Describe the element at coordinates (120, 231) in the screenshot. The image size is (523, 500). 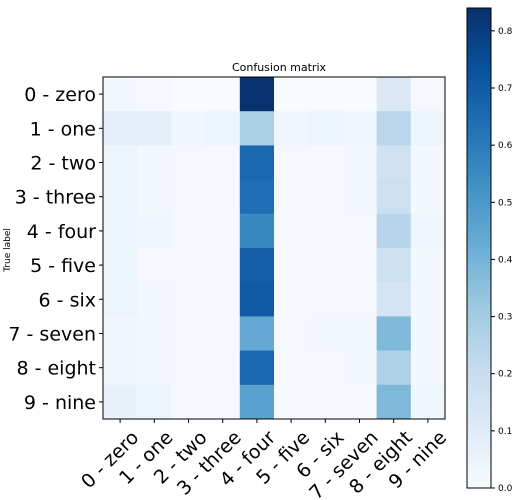
I see `heatmap-cell-r4-c0` at that location.